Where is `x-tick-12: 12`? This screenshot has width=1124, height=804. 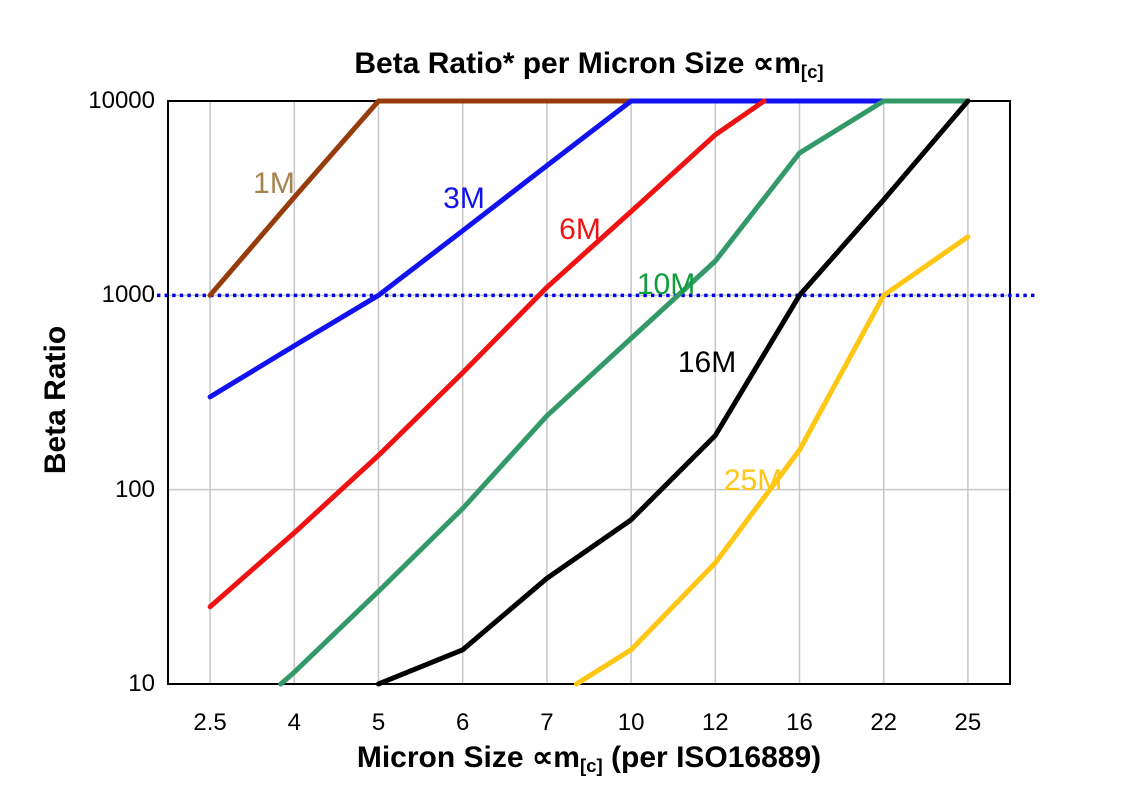
x-tick-12: 12 is located at coordinates (715, 722).